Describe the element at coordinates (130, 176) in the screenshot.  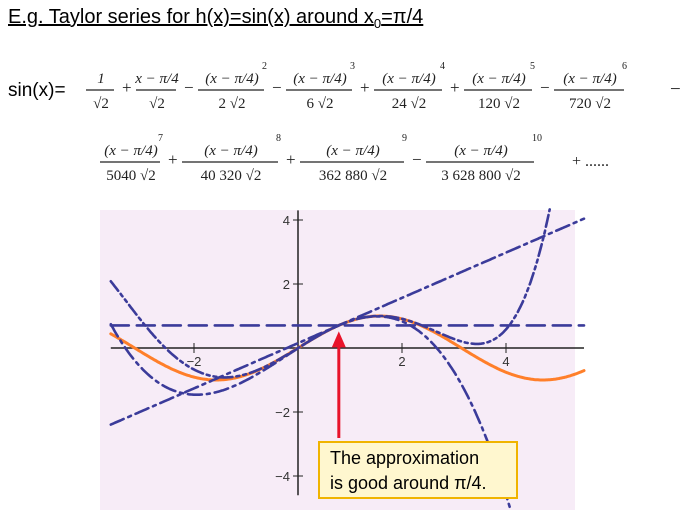
I see `term-denominator: 5040 √2` at that location.